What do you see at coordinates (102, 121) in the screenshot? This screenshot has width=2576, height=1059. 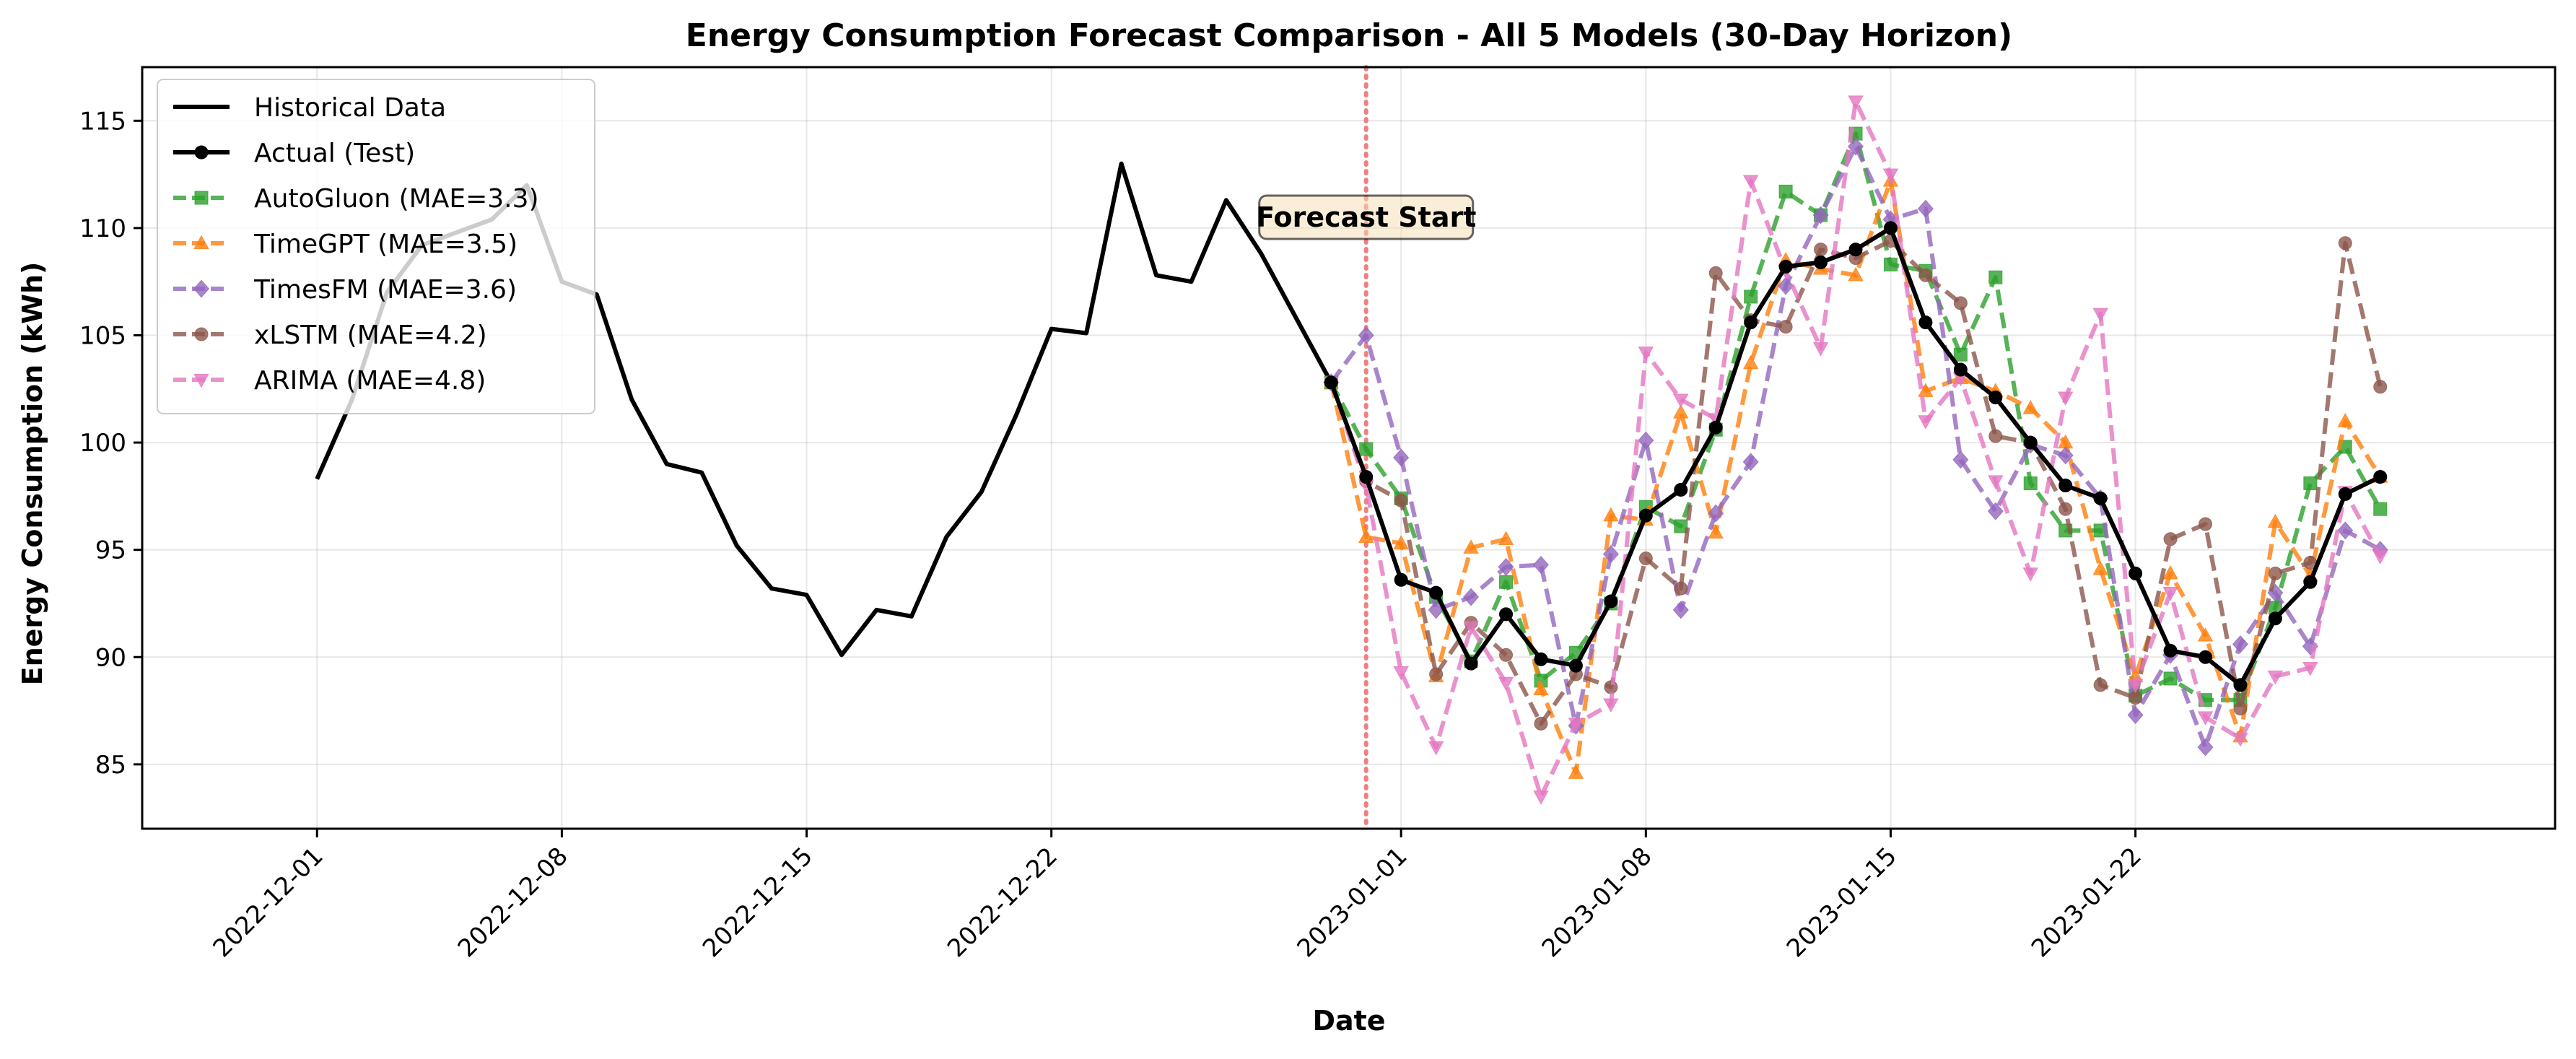 I see `y-tick-label: 115` at bounding box center [102, 121].